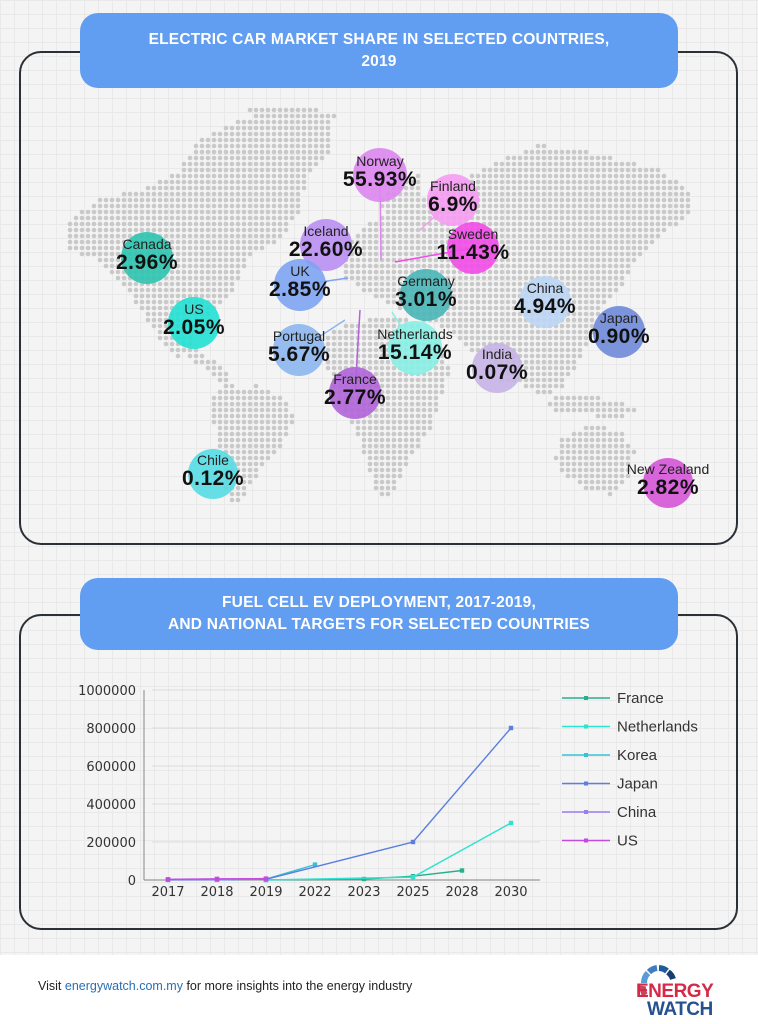 Image resolution: width=758 pixels, height=1024 pixels. What do you see at coordinates (380, 179) in the screenshot?
I see `country-share: 55.93%` at bounding box center [380, 179].